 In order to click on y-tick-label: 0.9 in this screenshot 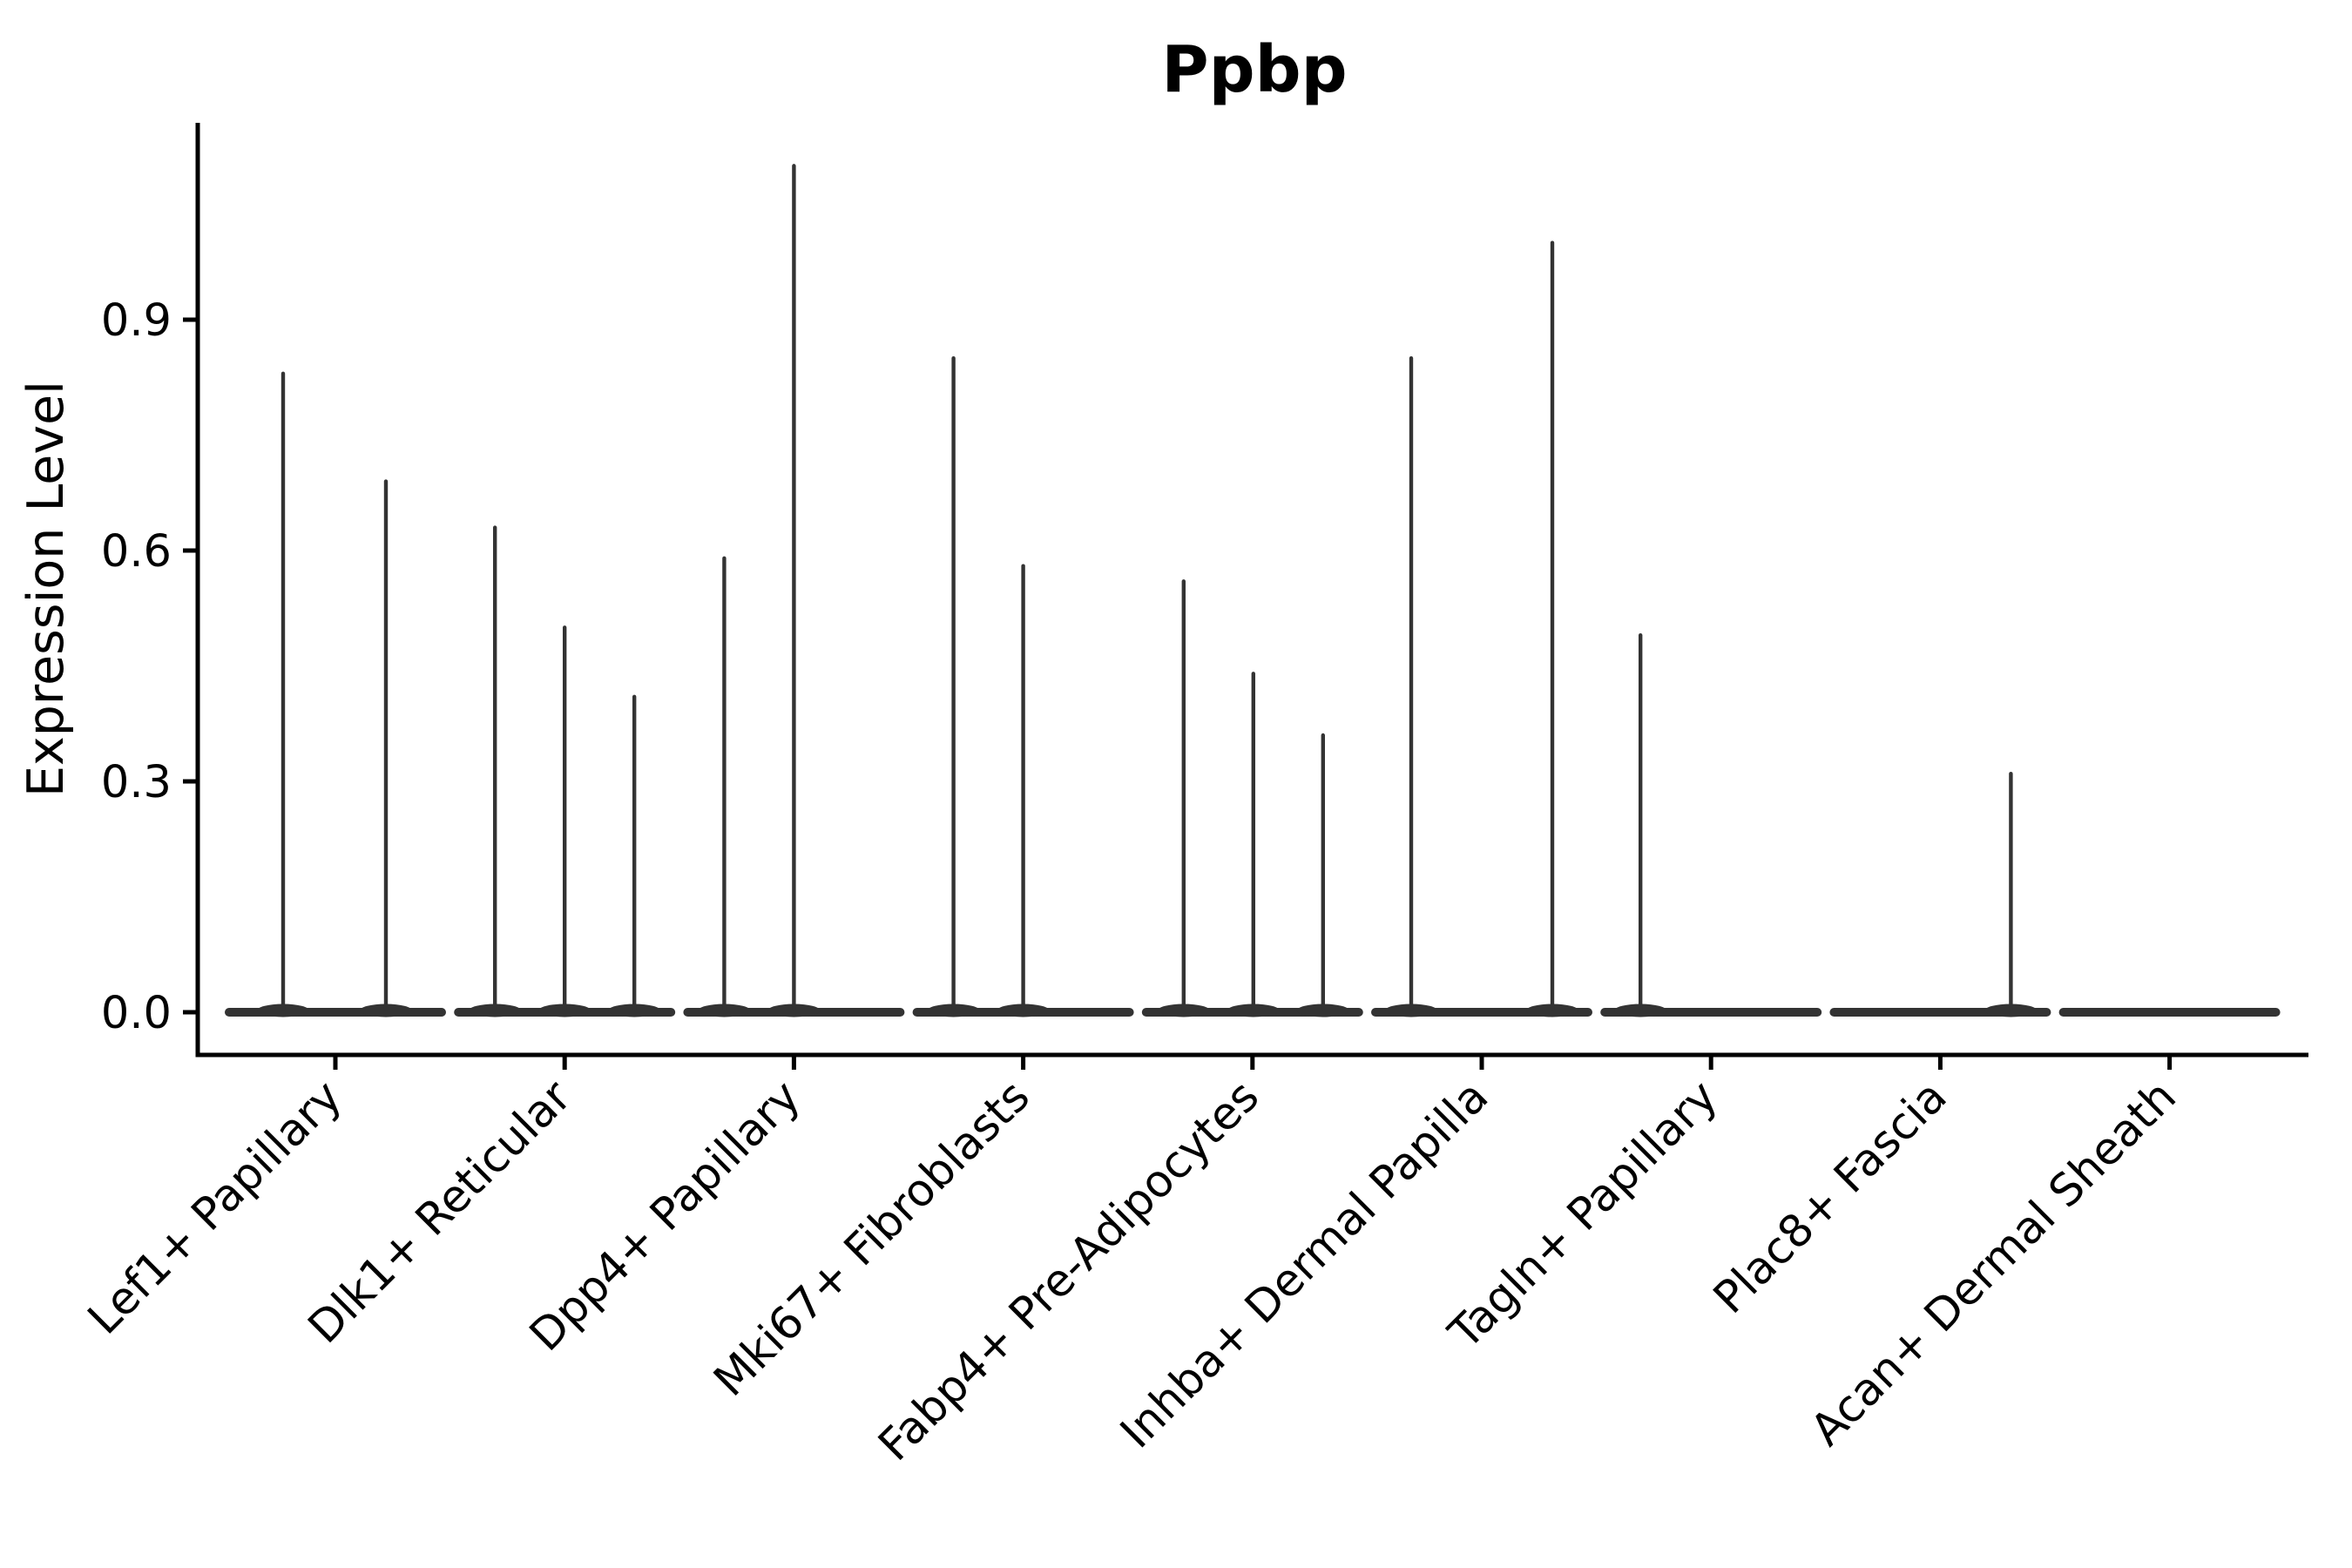, I will do `click(136, 321)`.